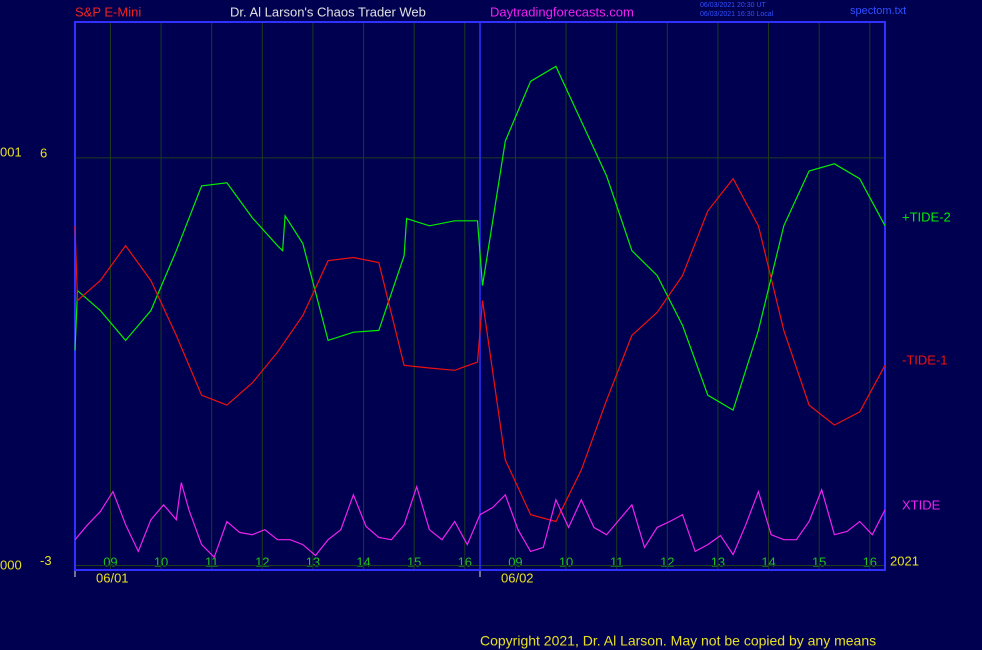 The width and height of the screenshot is (982, 650). Describe the element at coordinates (733, 5) in the screenshot. I see `timestamp: 06/03/2021 20:30 UT` at that location.